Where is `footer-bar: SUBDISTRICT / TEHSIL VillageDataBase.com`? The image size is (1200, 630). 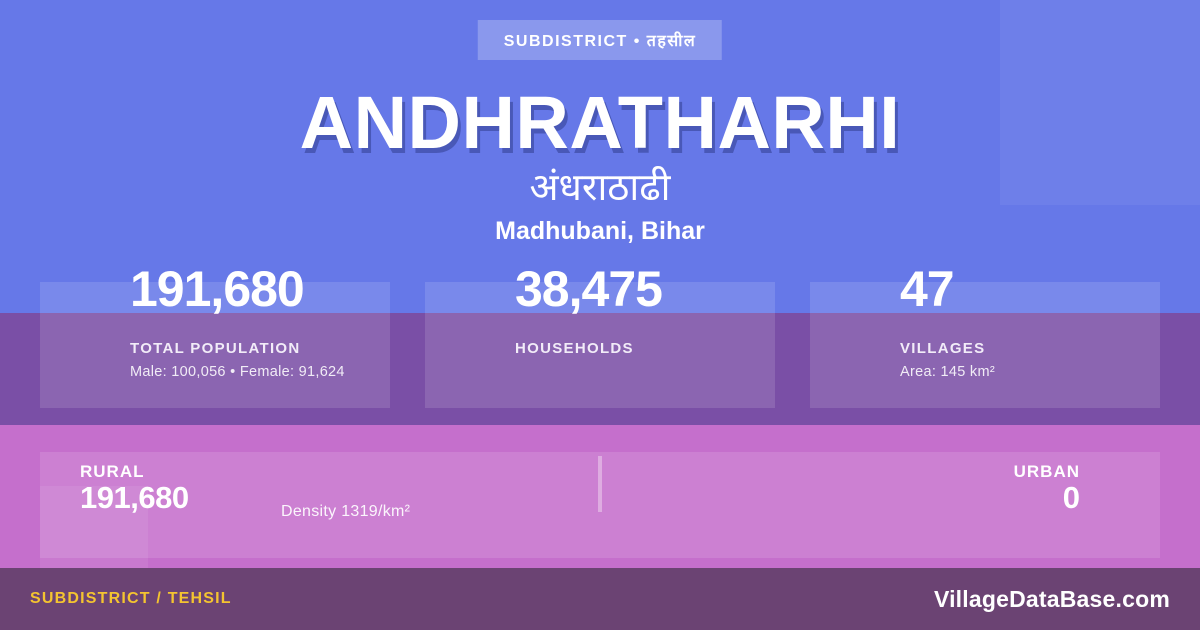 footer-bar: SUBDISTRICT / TEHSIL VillageDataBase.com is located at coordinates (600, 599).